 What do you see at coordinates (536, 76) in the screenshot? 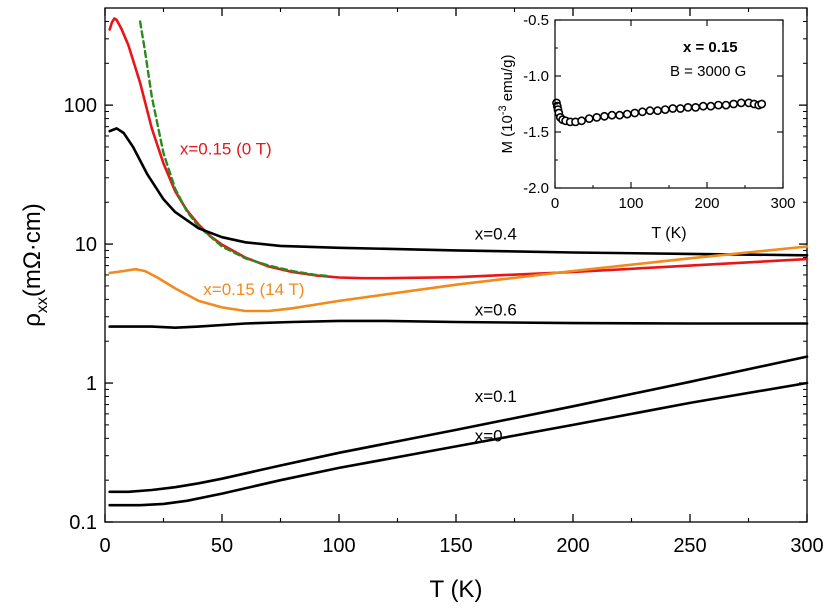
I see `inset-y-tick-label: -1.0` at bounding box center [536, 76].